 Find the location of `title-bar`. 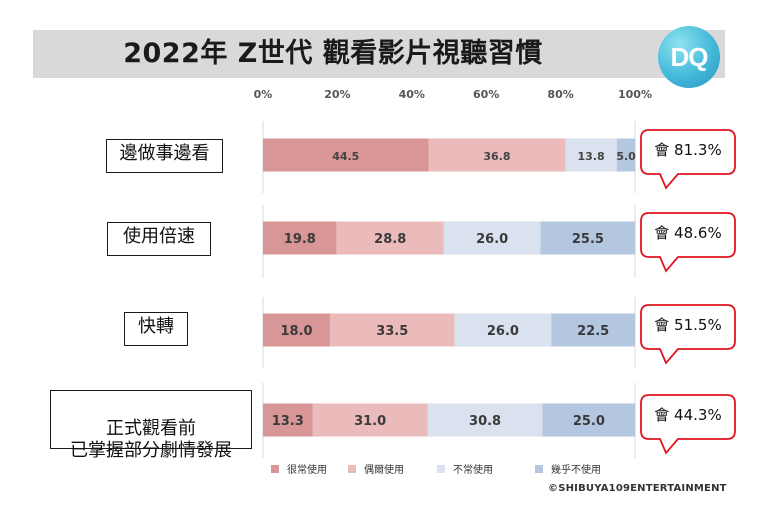

title-bar is located at coordinates (379, 54).